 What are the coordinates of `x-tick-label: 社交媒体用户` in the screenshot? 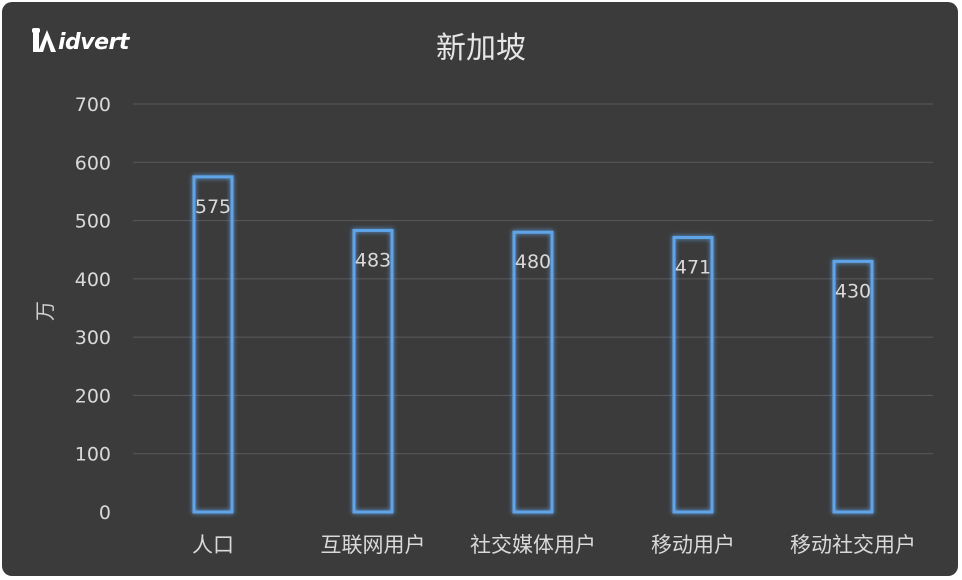 It's located at (533, 545).